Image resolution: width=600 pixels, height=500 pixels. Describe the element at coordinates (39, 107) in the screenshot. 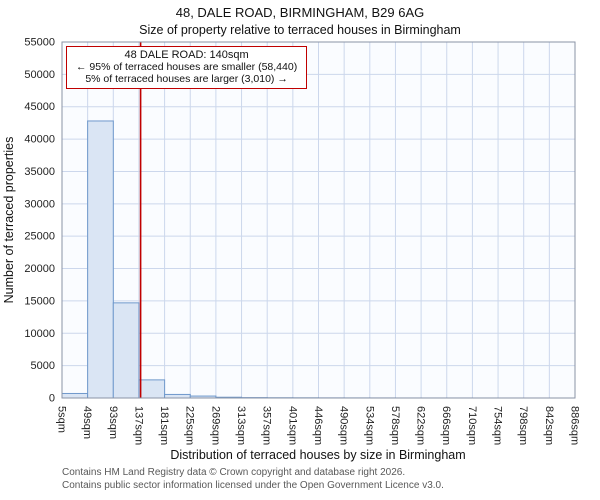

I see `y-tick-label: 45000` at that location.